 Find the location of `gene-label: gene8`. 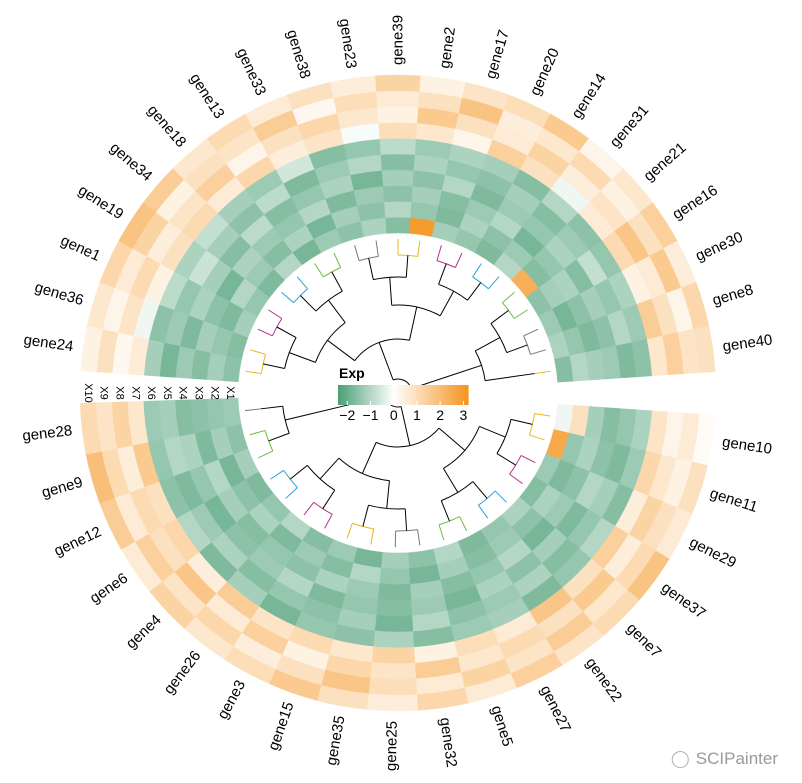

gene-label: gene8 is located at coordinates (732, 295).